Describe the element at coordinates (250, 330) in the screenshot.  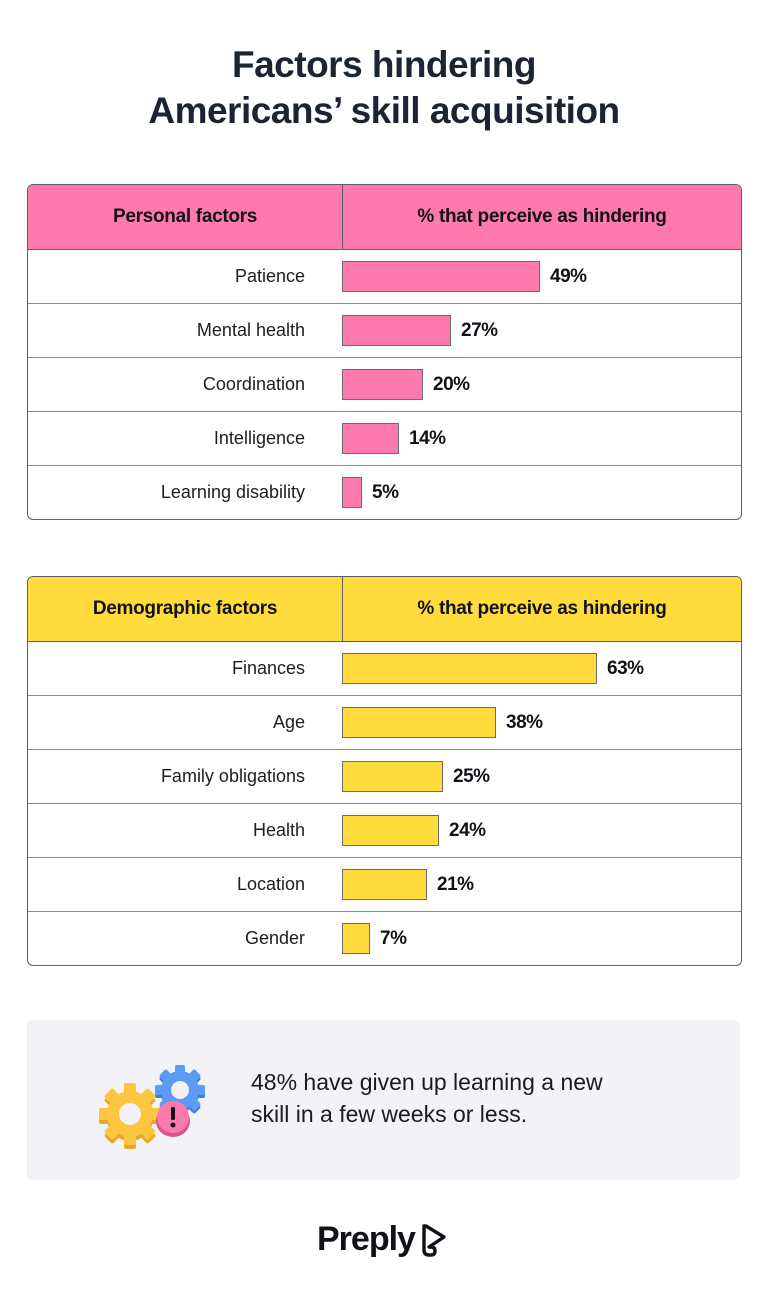
I see `personal-row-label: Mental health` at that location.